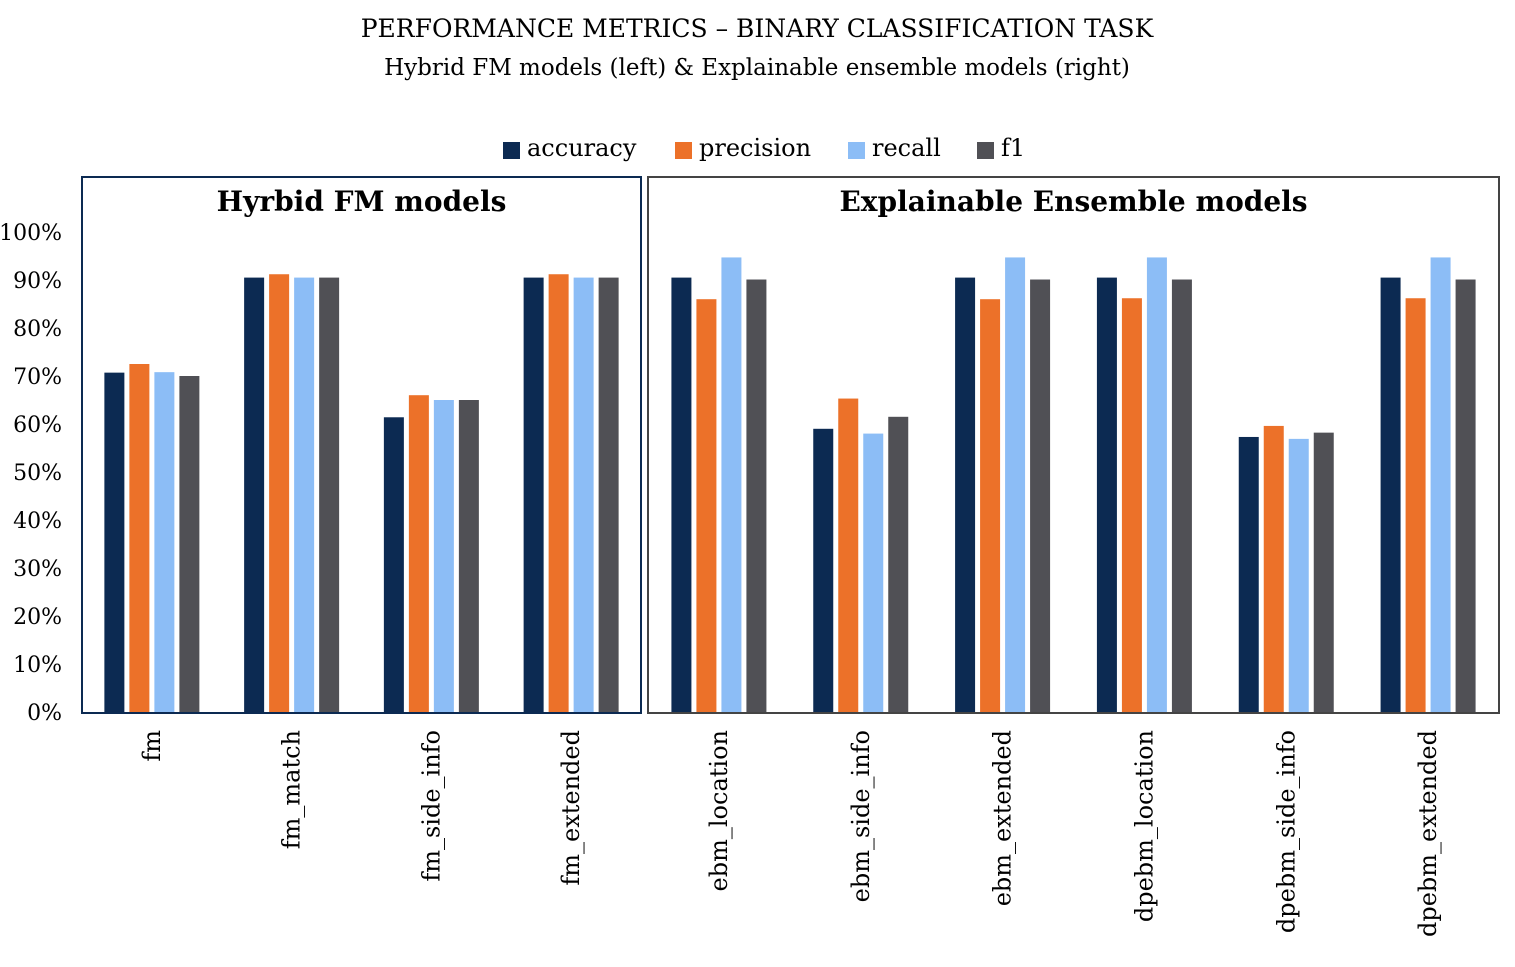 This screenshot has height=967, width=1515. I want to click on bar-fm_extended-f1, so click(608, 494).